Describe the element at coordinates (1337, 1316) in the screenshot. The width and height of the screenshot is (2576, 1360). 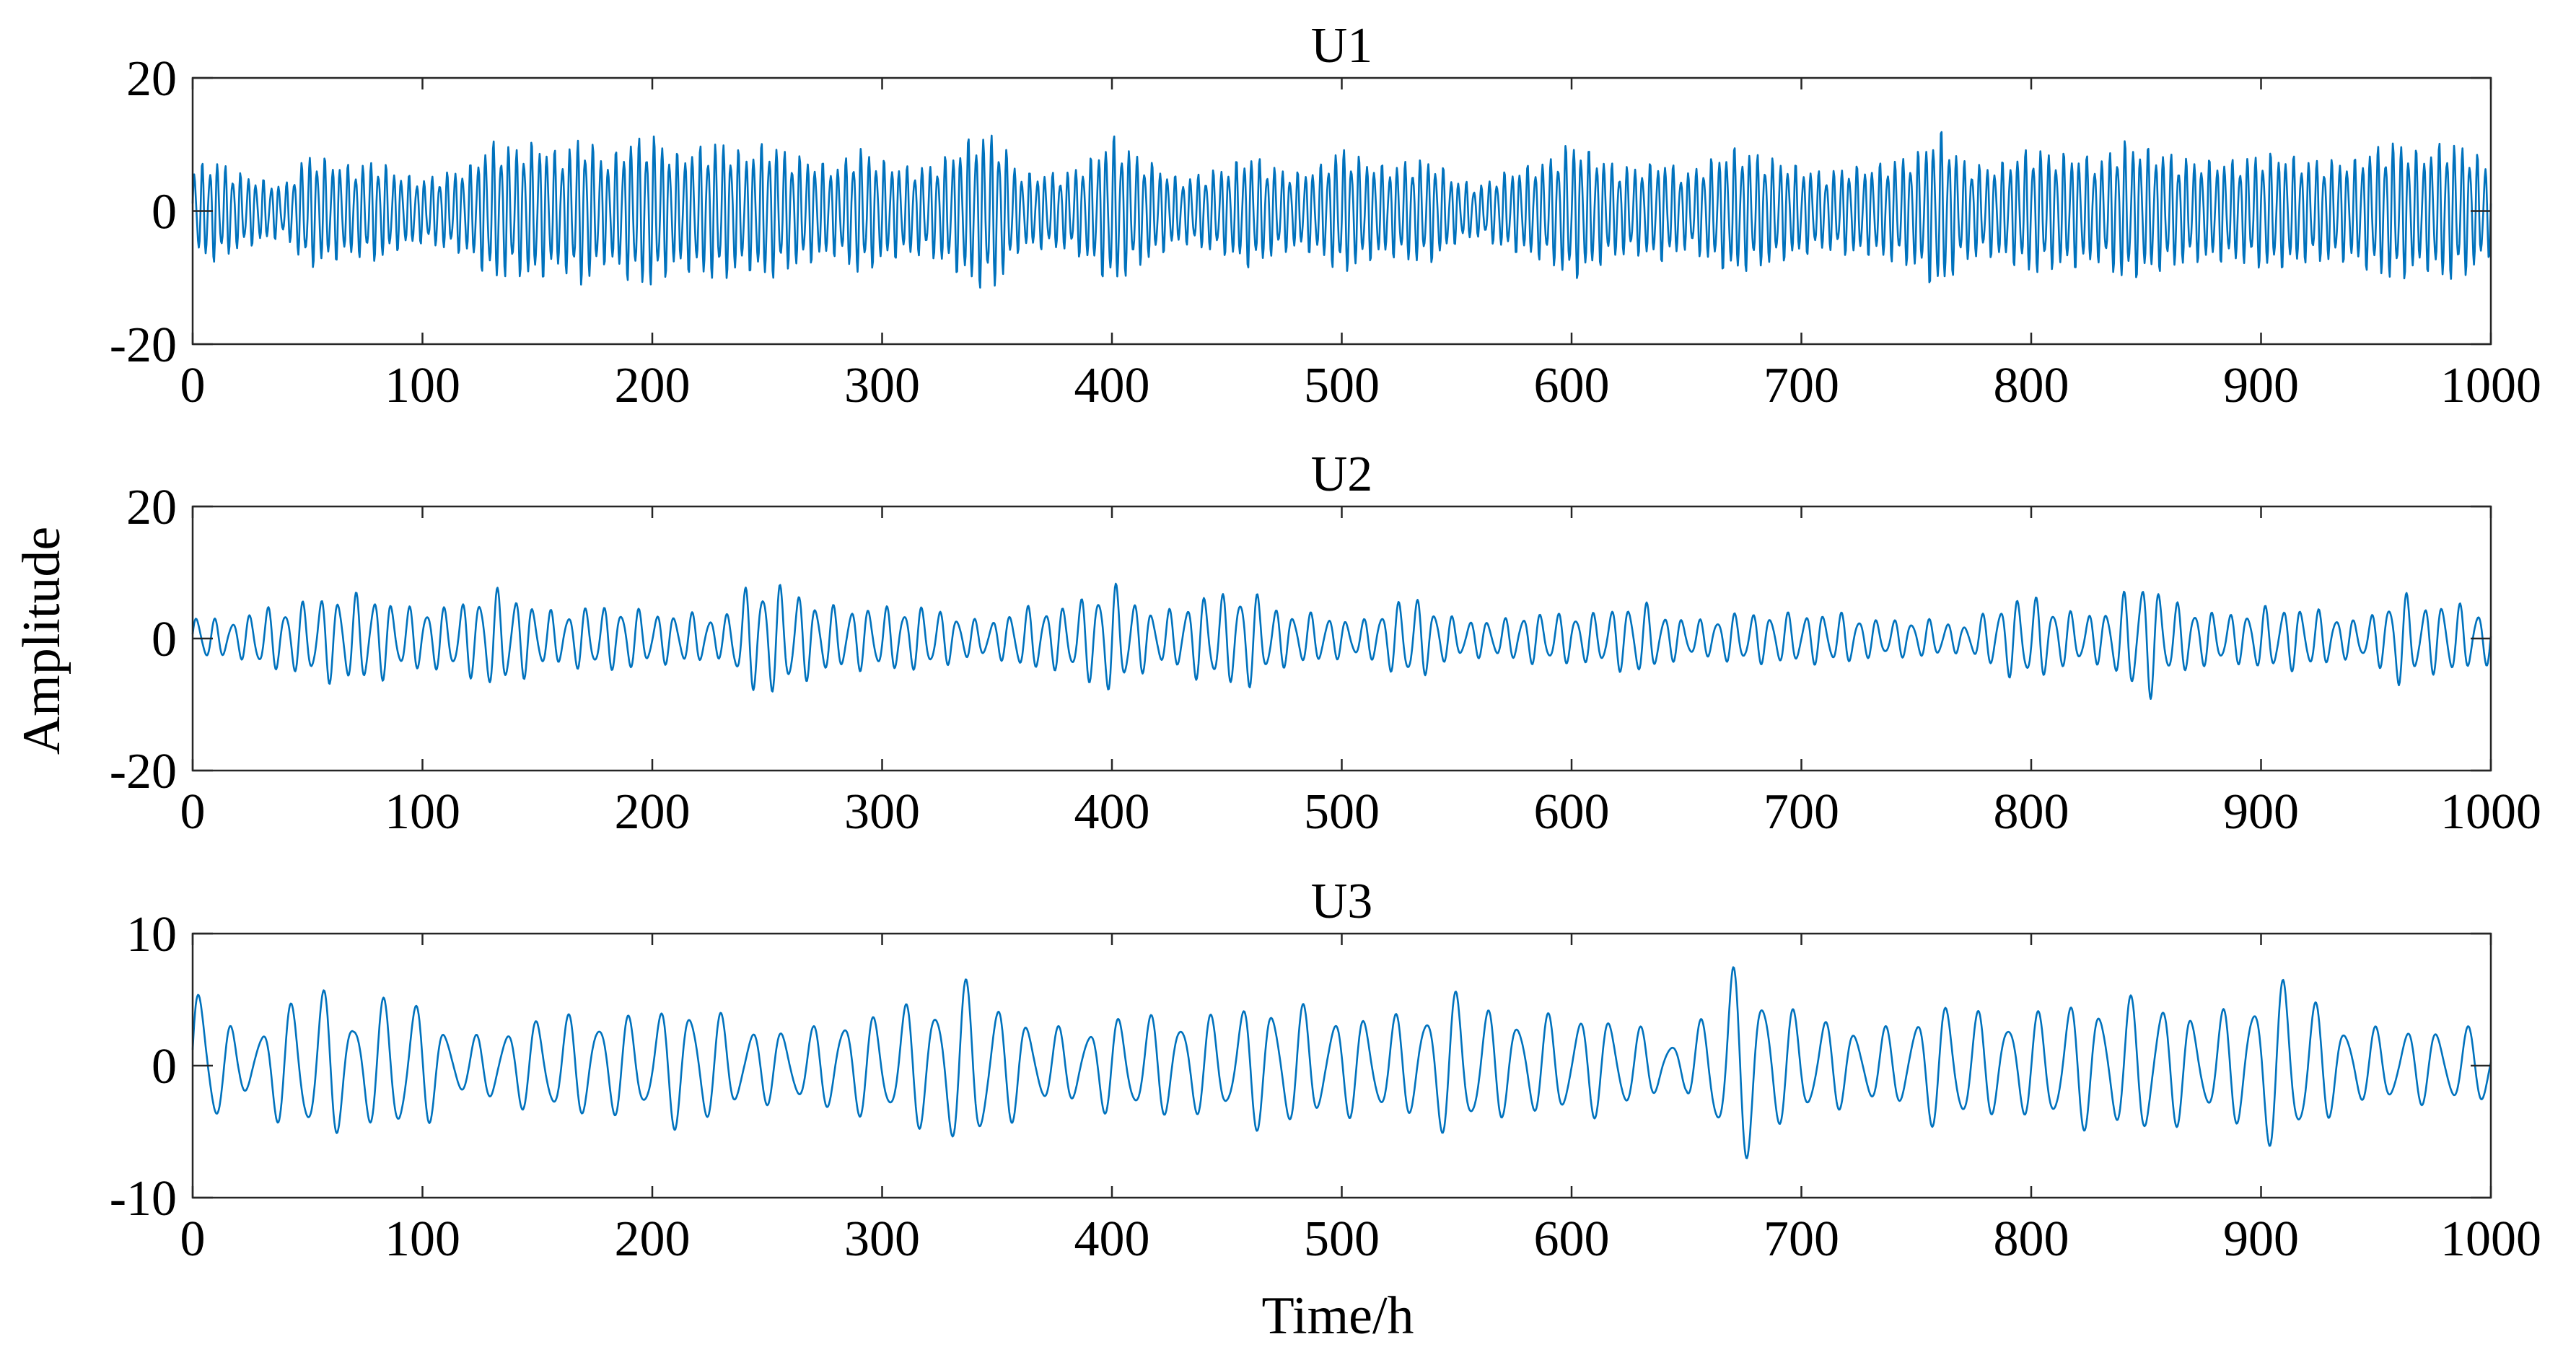
I see `x-axis-label: Time/h` at that location.